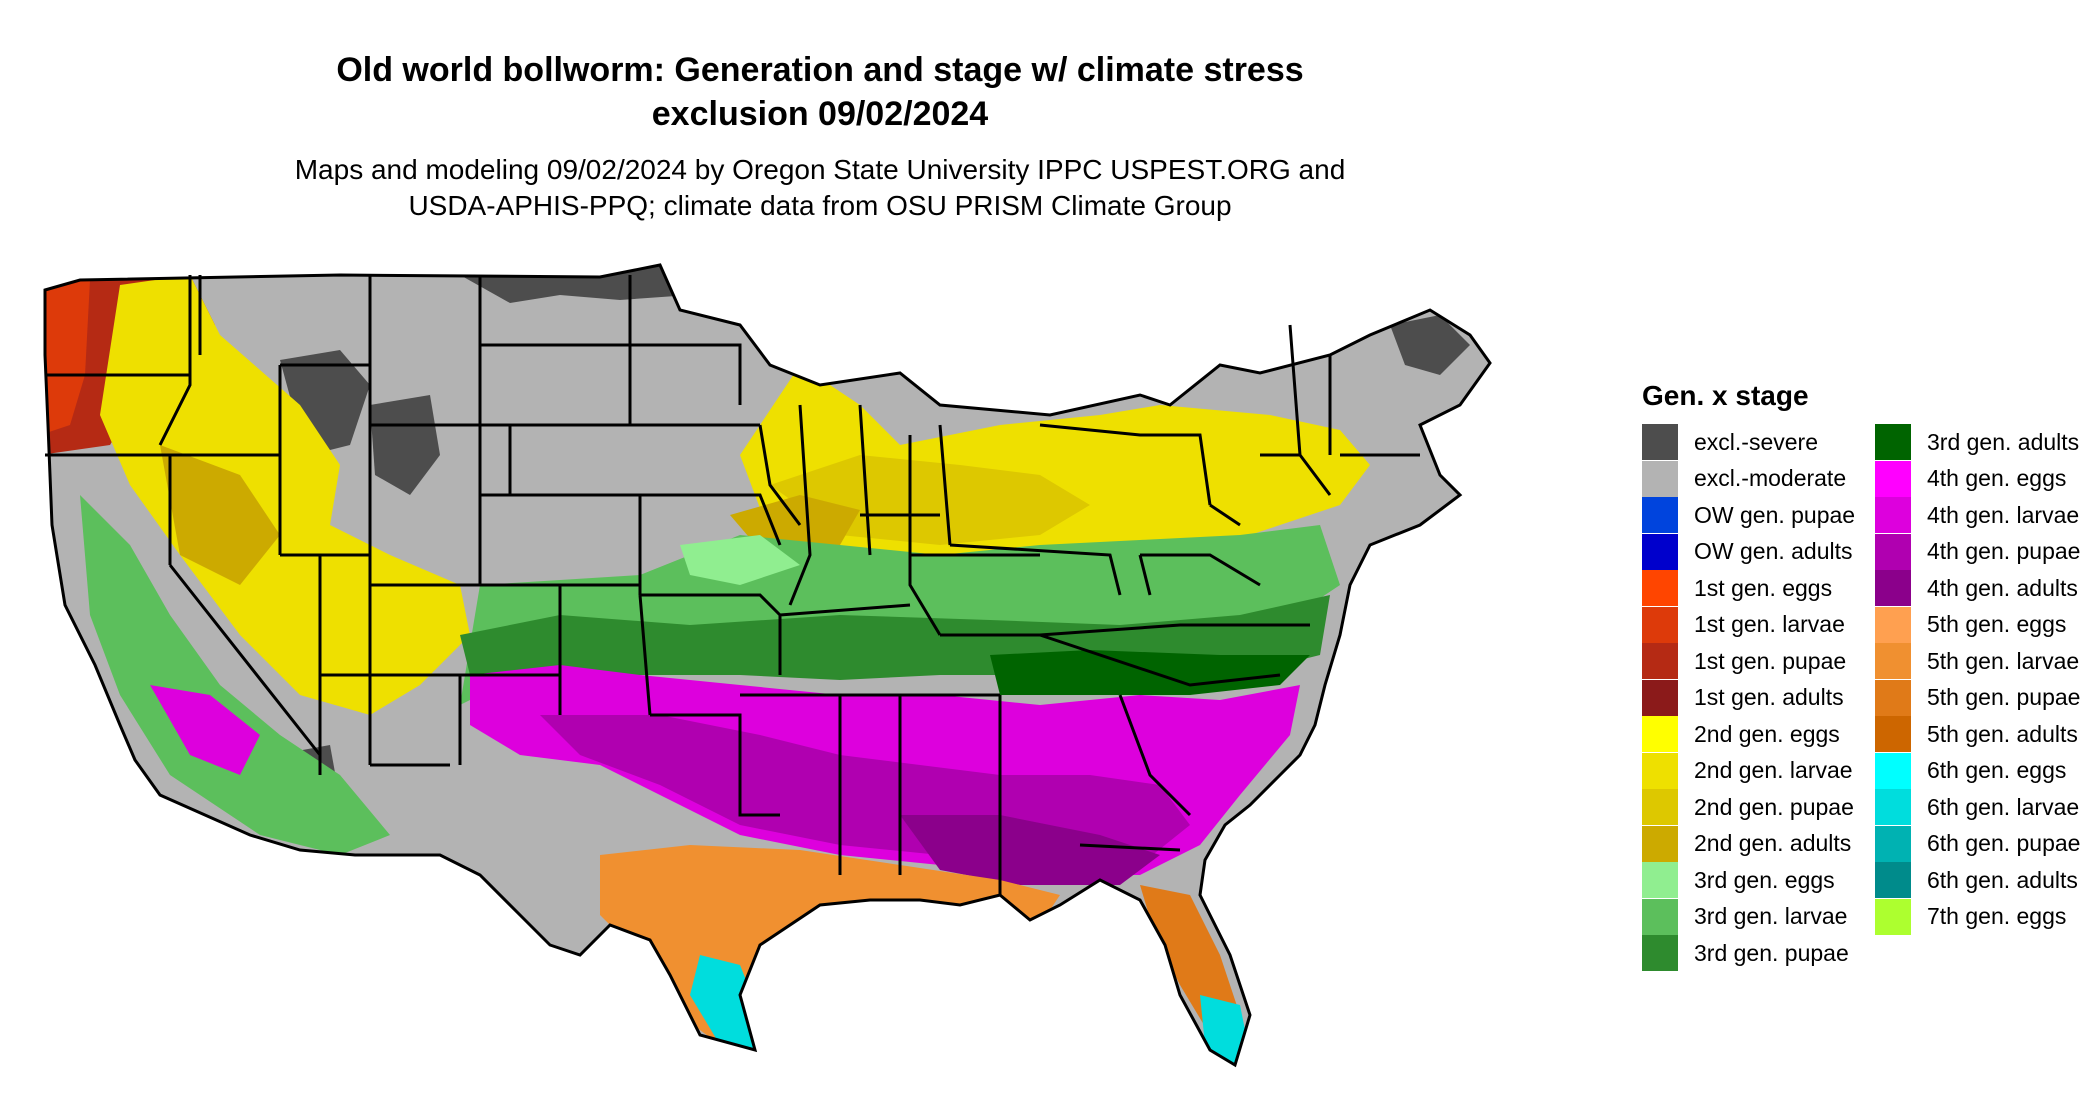 The width and height of the screenshot is (2100, 1116). What do you see at coordinates (2002, 587) in the screenshot?
I see `legend-label: 4th gen. adults` at bounding box center [2002, 587].